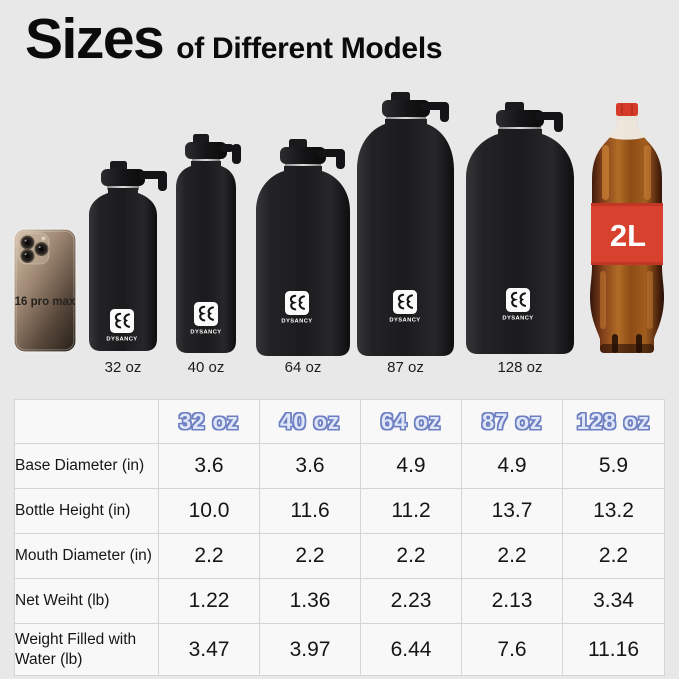 This screenshot has width=679, height=679. I want to click on cell-value: 3.47, so click(209, 649).